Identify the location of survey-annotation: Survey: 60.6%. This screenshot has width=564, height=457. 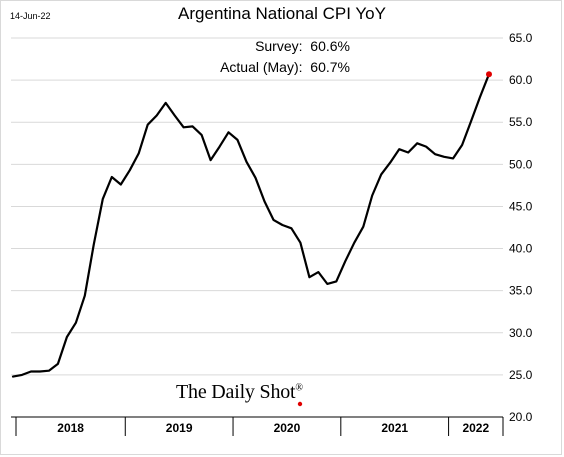
(302, 46).